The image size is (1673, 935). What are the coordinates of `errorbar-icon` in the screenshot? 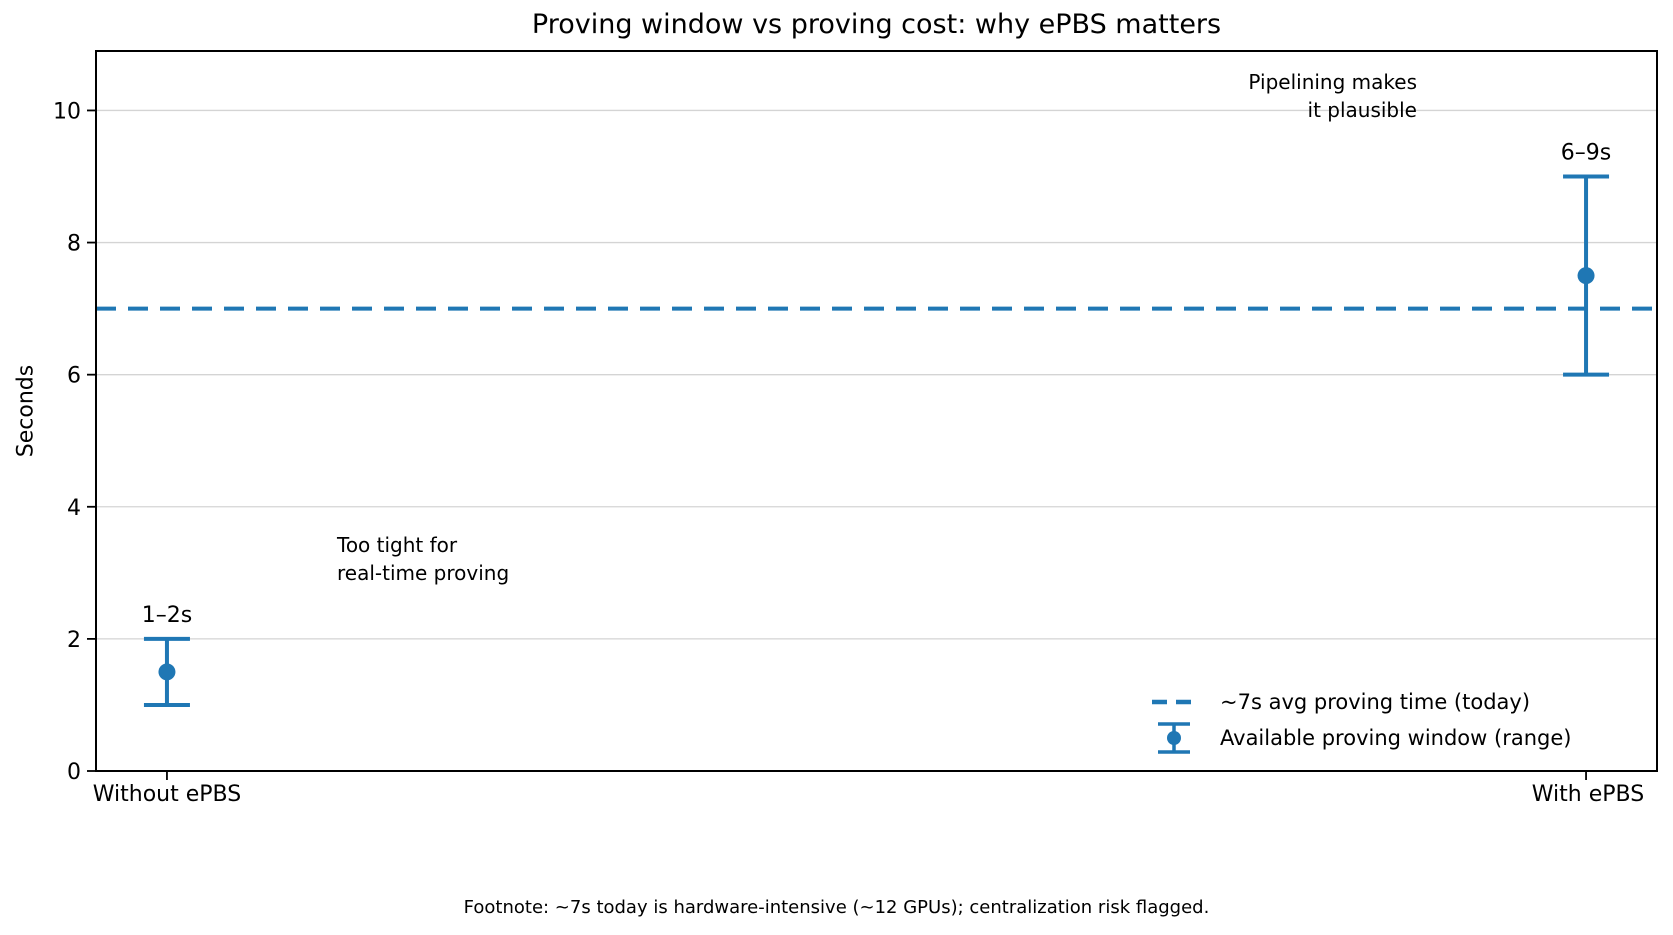 It's located at (1174, 737).